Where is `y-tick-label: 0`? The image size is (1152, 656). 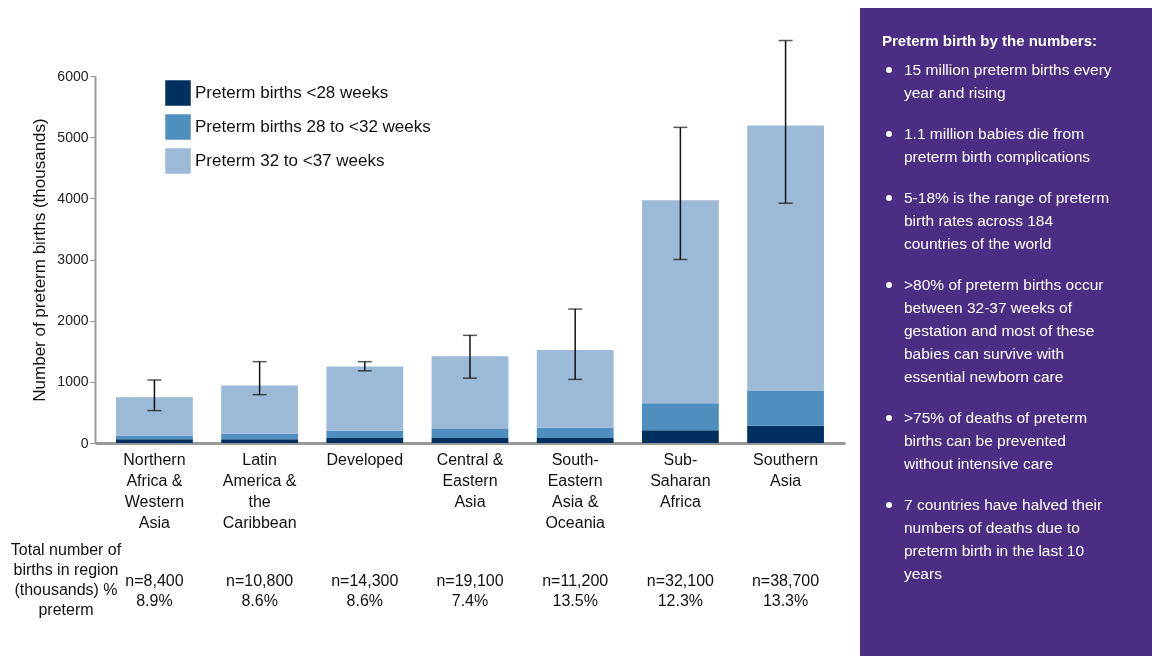 y-tick-label: 0 is located at coordinates (84, 442).